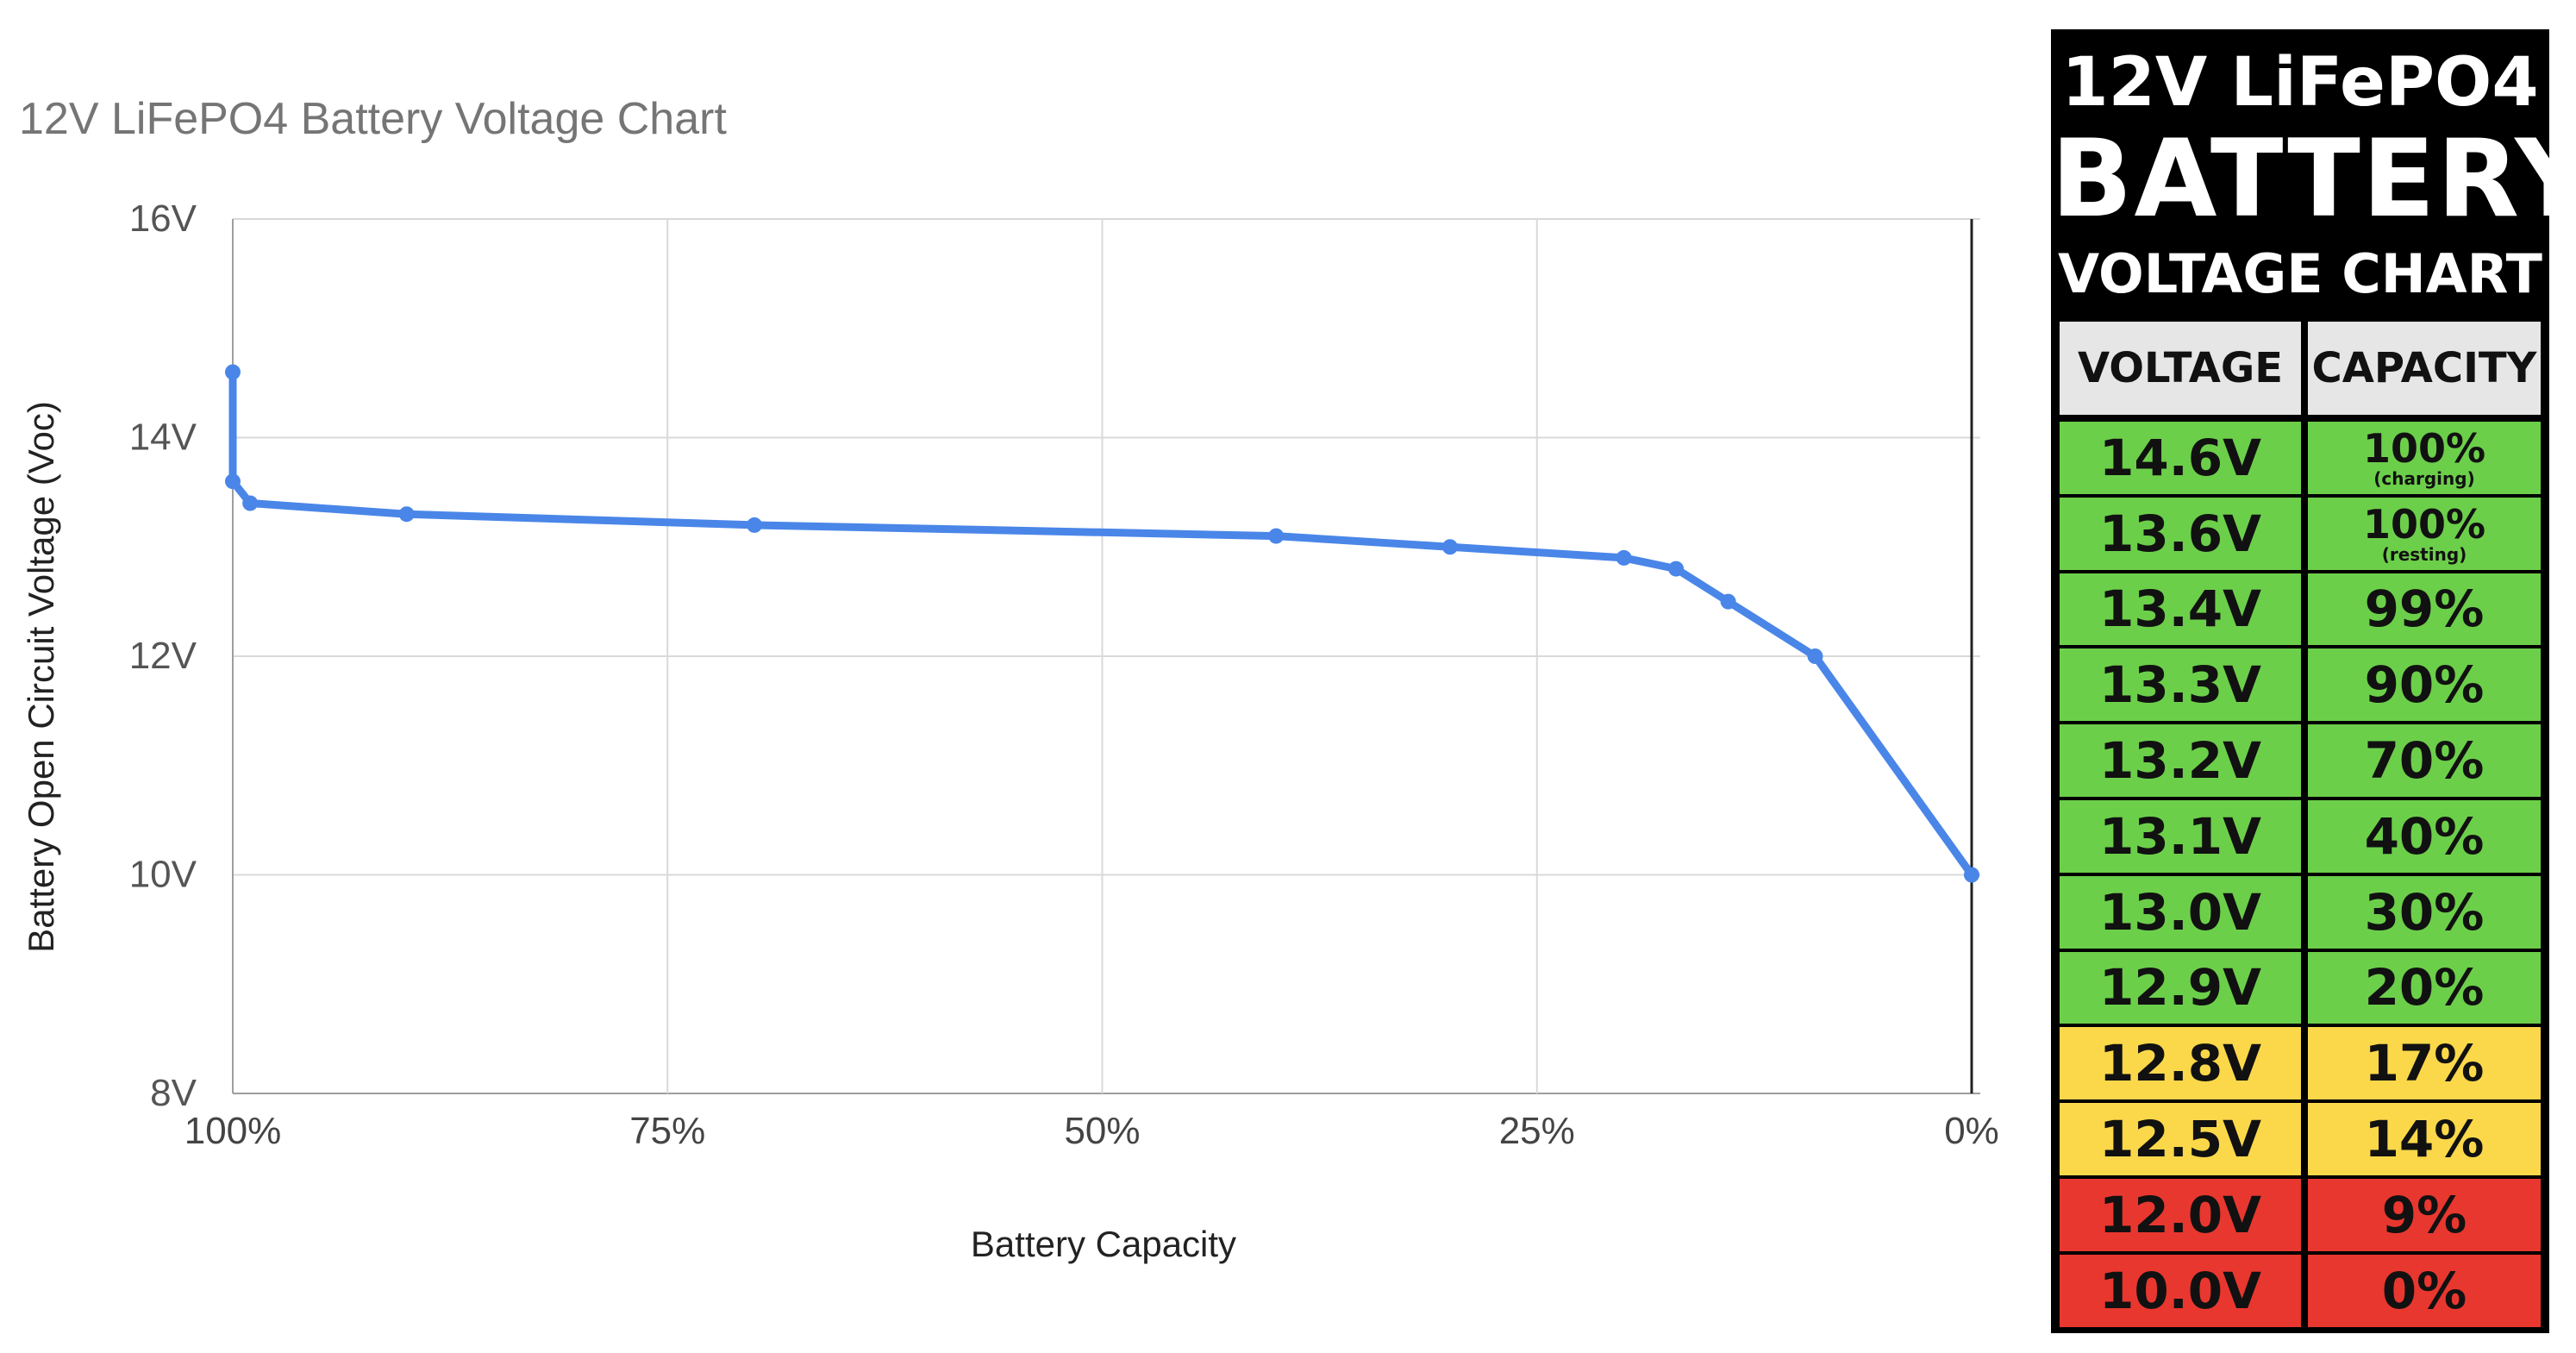  I want to click on table-title-line-2: BATTERY, so click(2313, 179).